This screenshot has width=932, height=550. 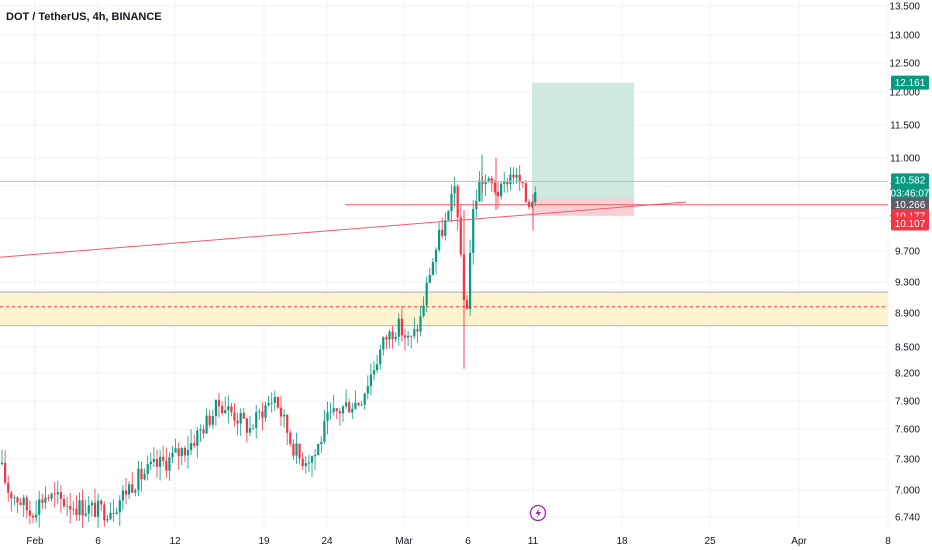 What do you see at coordinates (533, 541) in the screenshot?
I see `x-tick-label: 11` at bounding box center [533, 541].